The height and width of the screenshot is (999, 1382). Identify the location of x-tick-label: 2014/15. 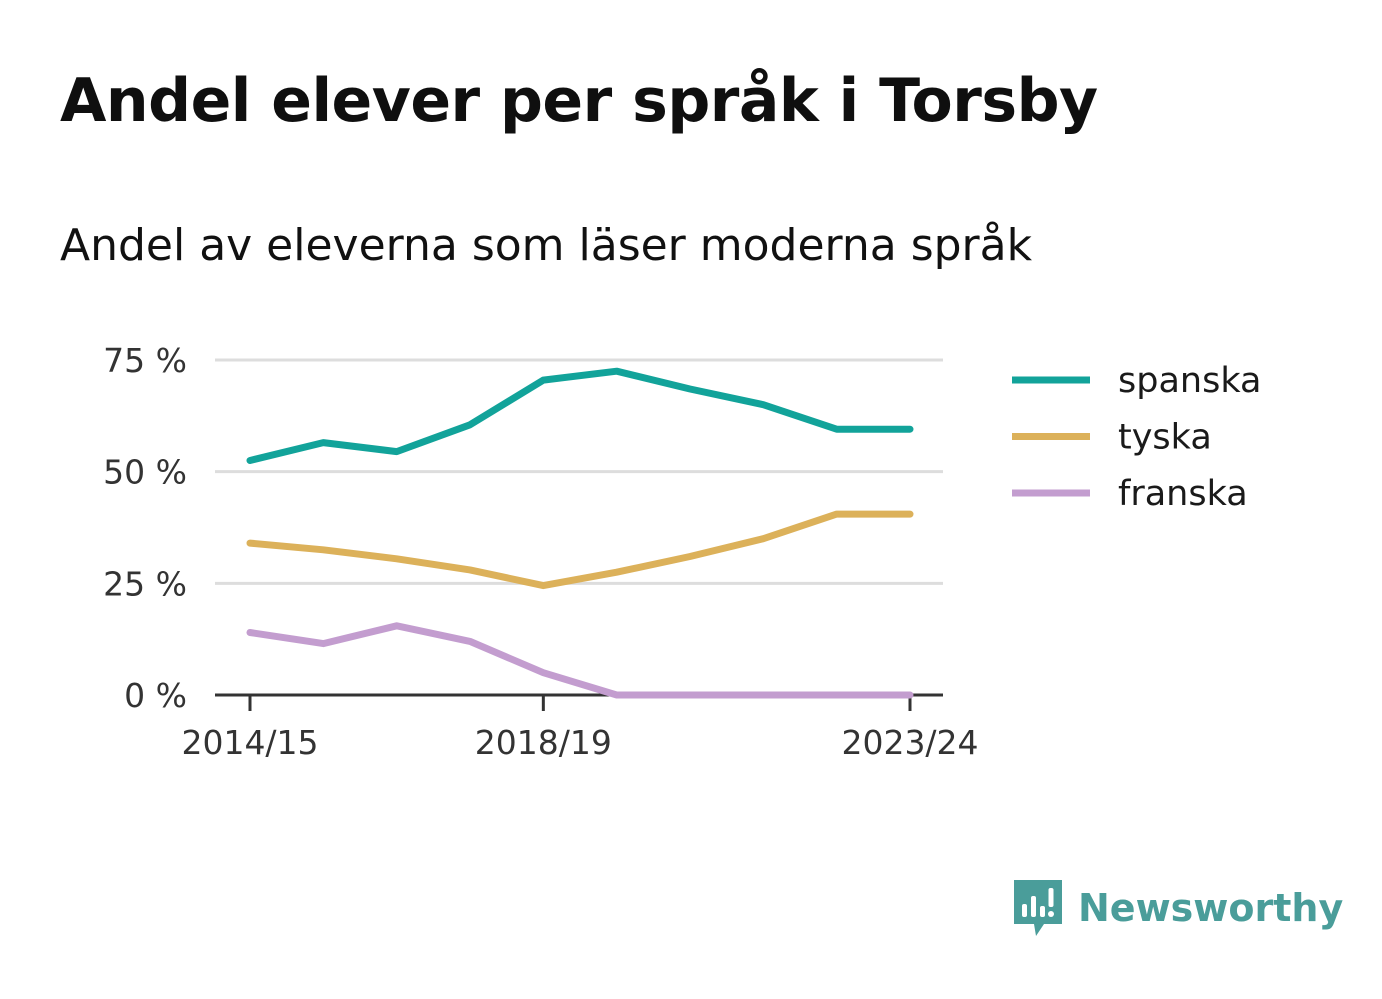
(249, 742).